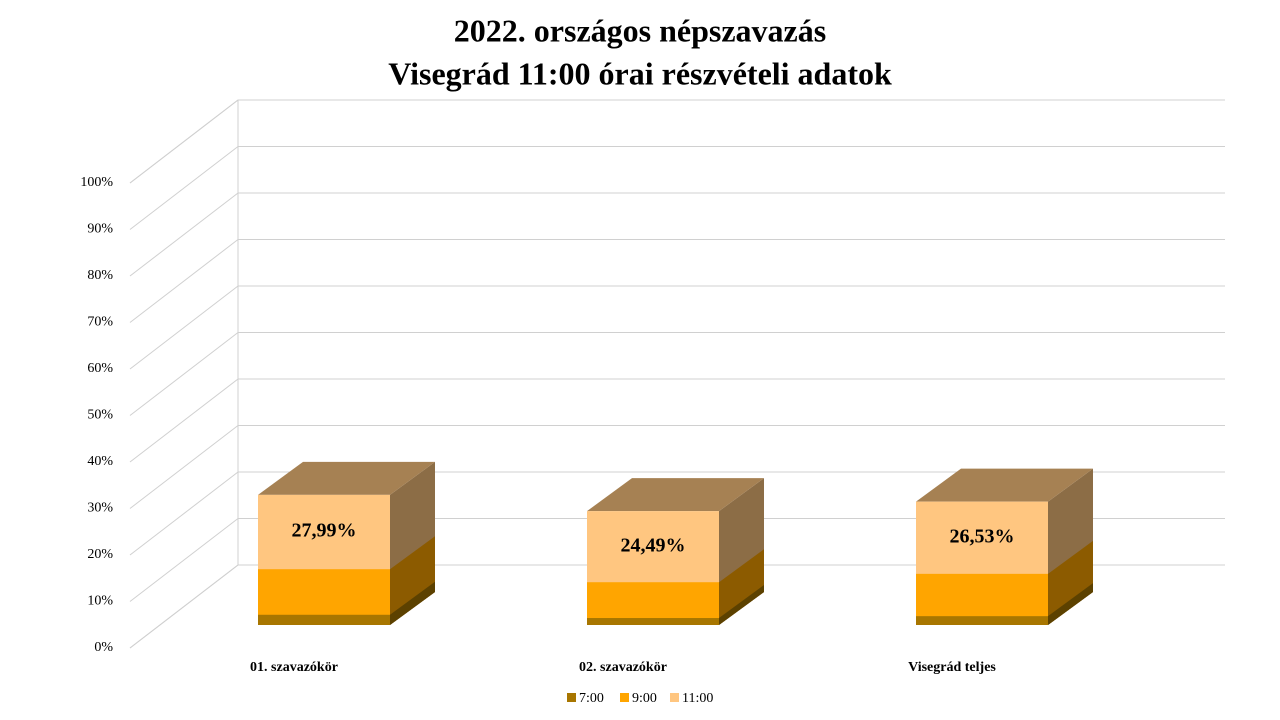  Describe the element at coordinates (103, 647) in the screenshot. I see `y-tick-label: 0%` at that location.